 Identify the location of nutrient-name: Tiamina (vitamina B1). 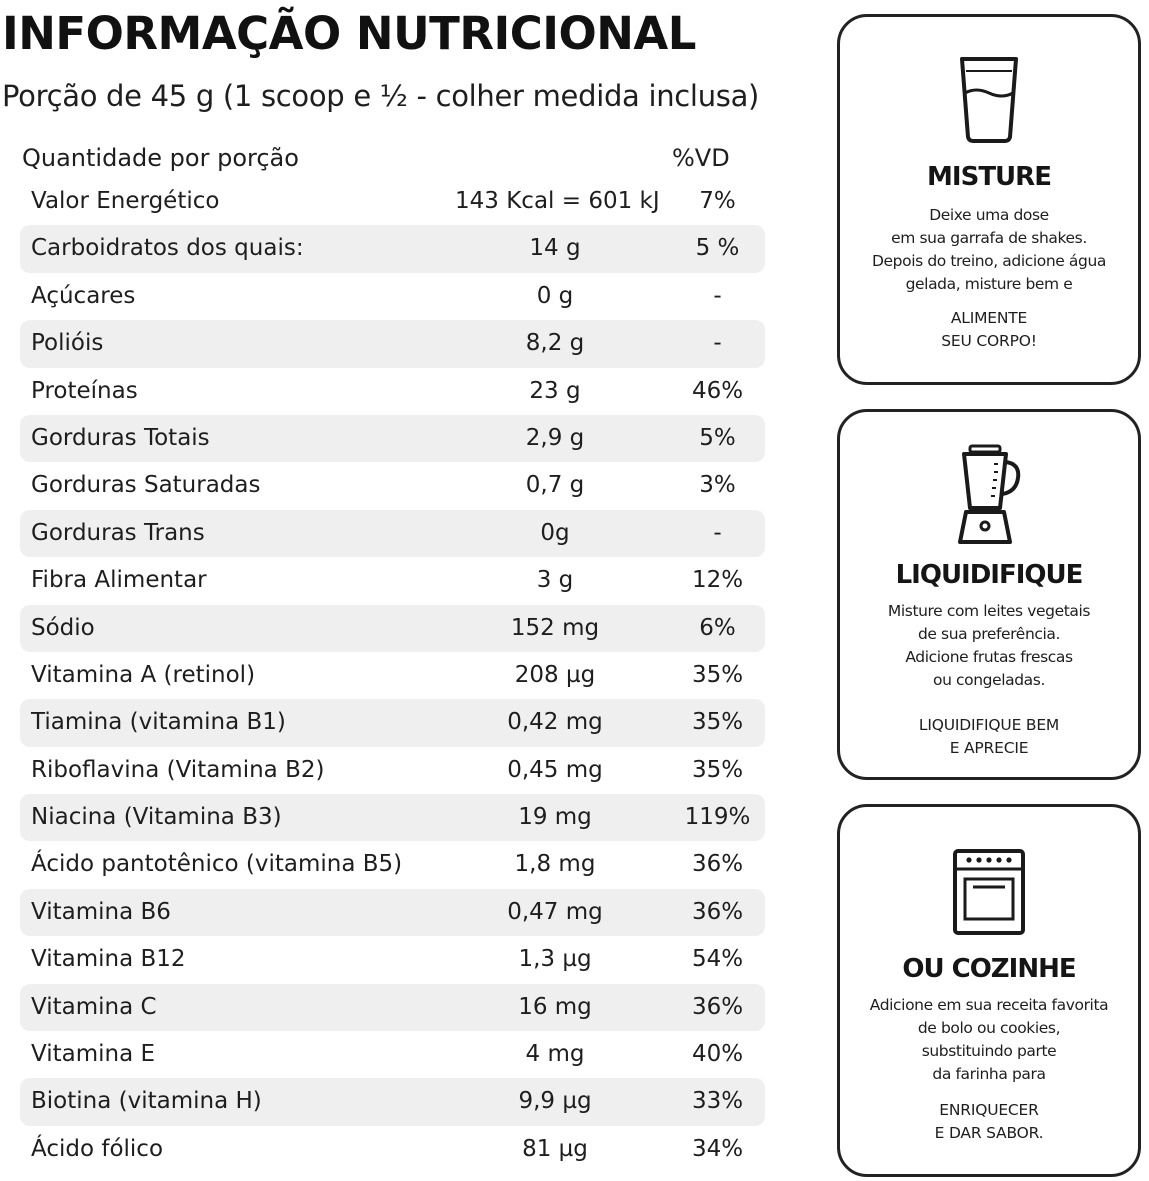
(158, 722).